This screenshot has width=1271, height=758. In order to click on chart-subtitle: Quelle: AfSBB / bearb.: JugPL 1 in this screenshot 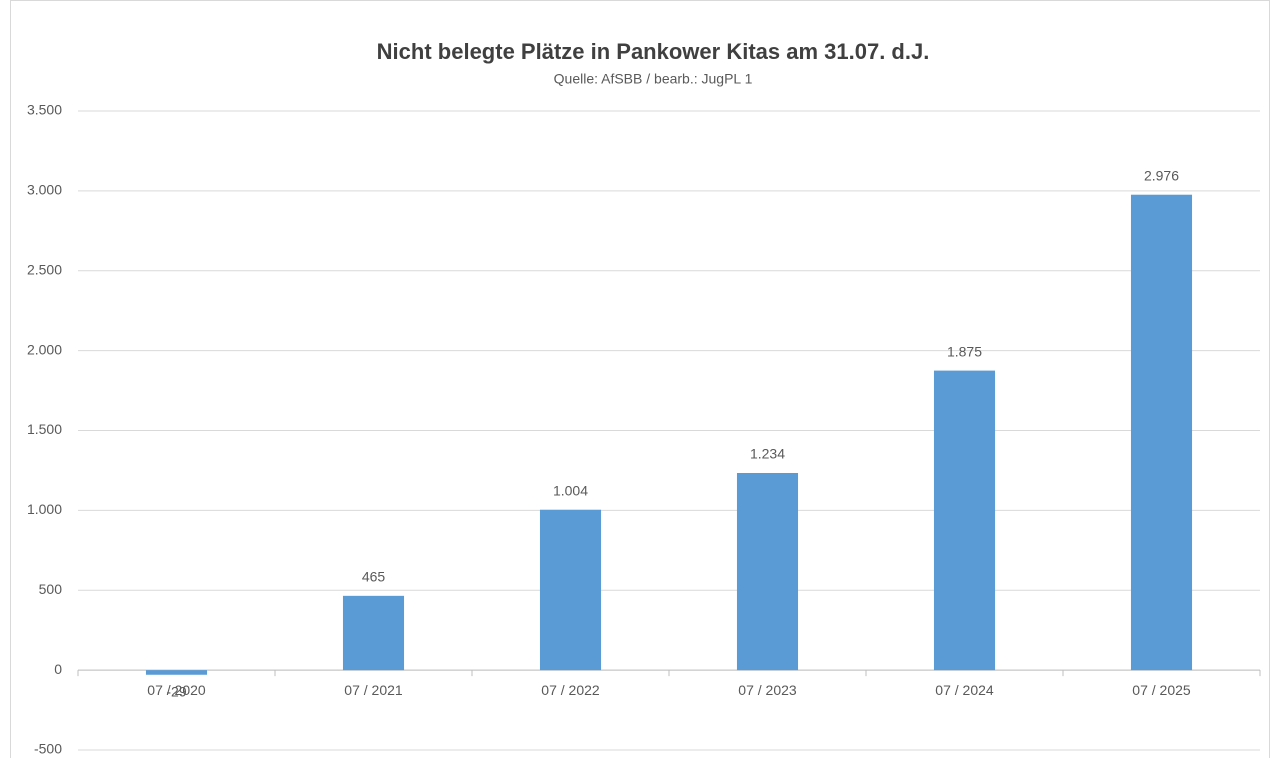, I will do `click(653, 79)`.